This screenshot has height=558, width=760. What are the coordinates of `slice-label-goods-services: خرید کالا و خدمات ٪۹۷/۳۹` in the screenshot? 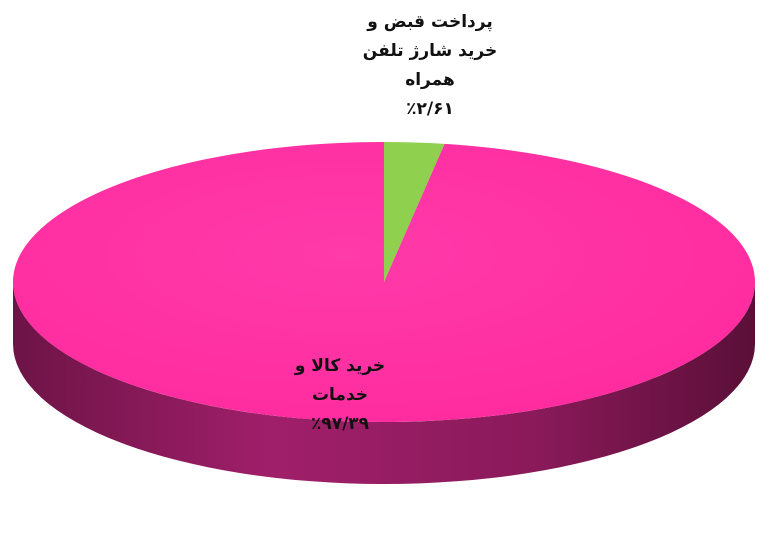 It's located at (340, 395).